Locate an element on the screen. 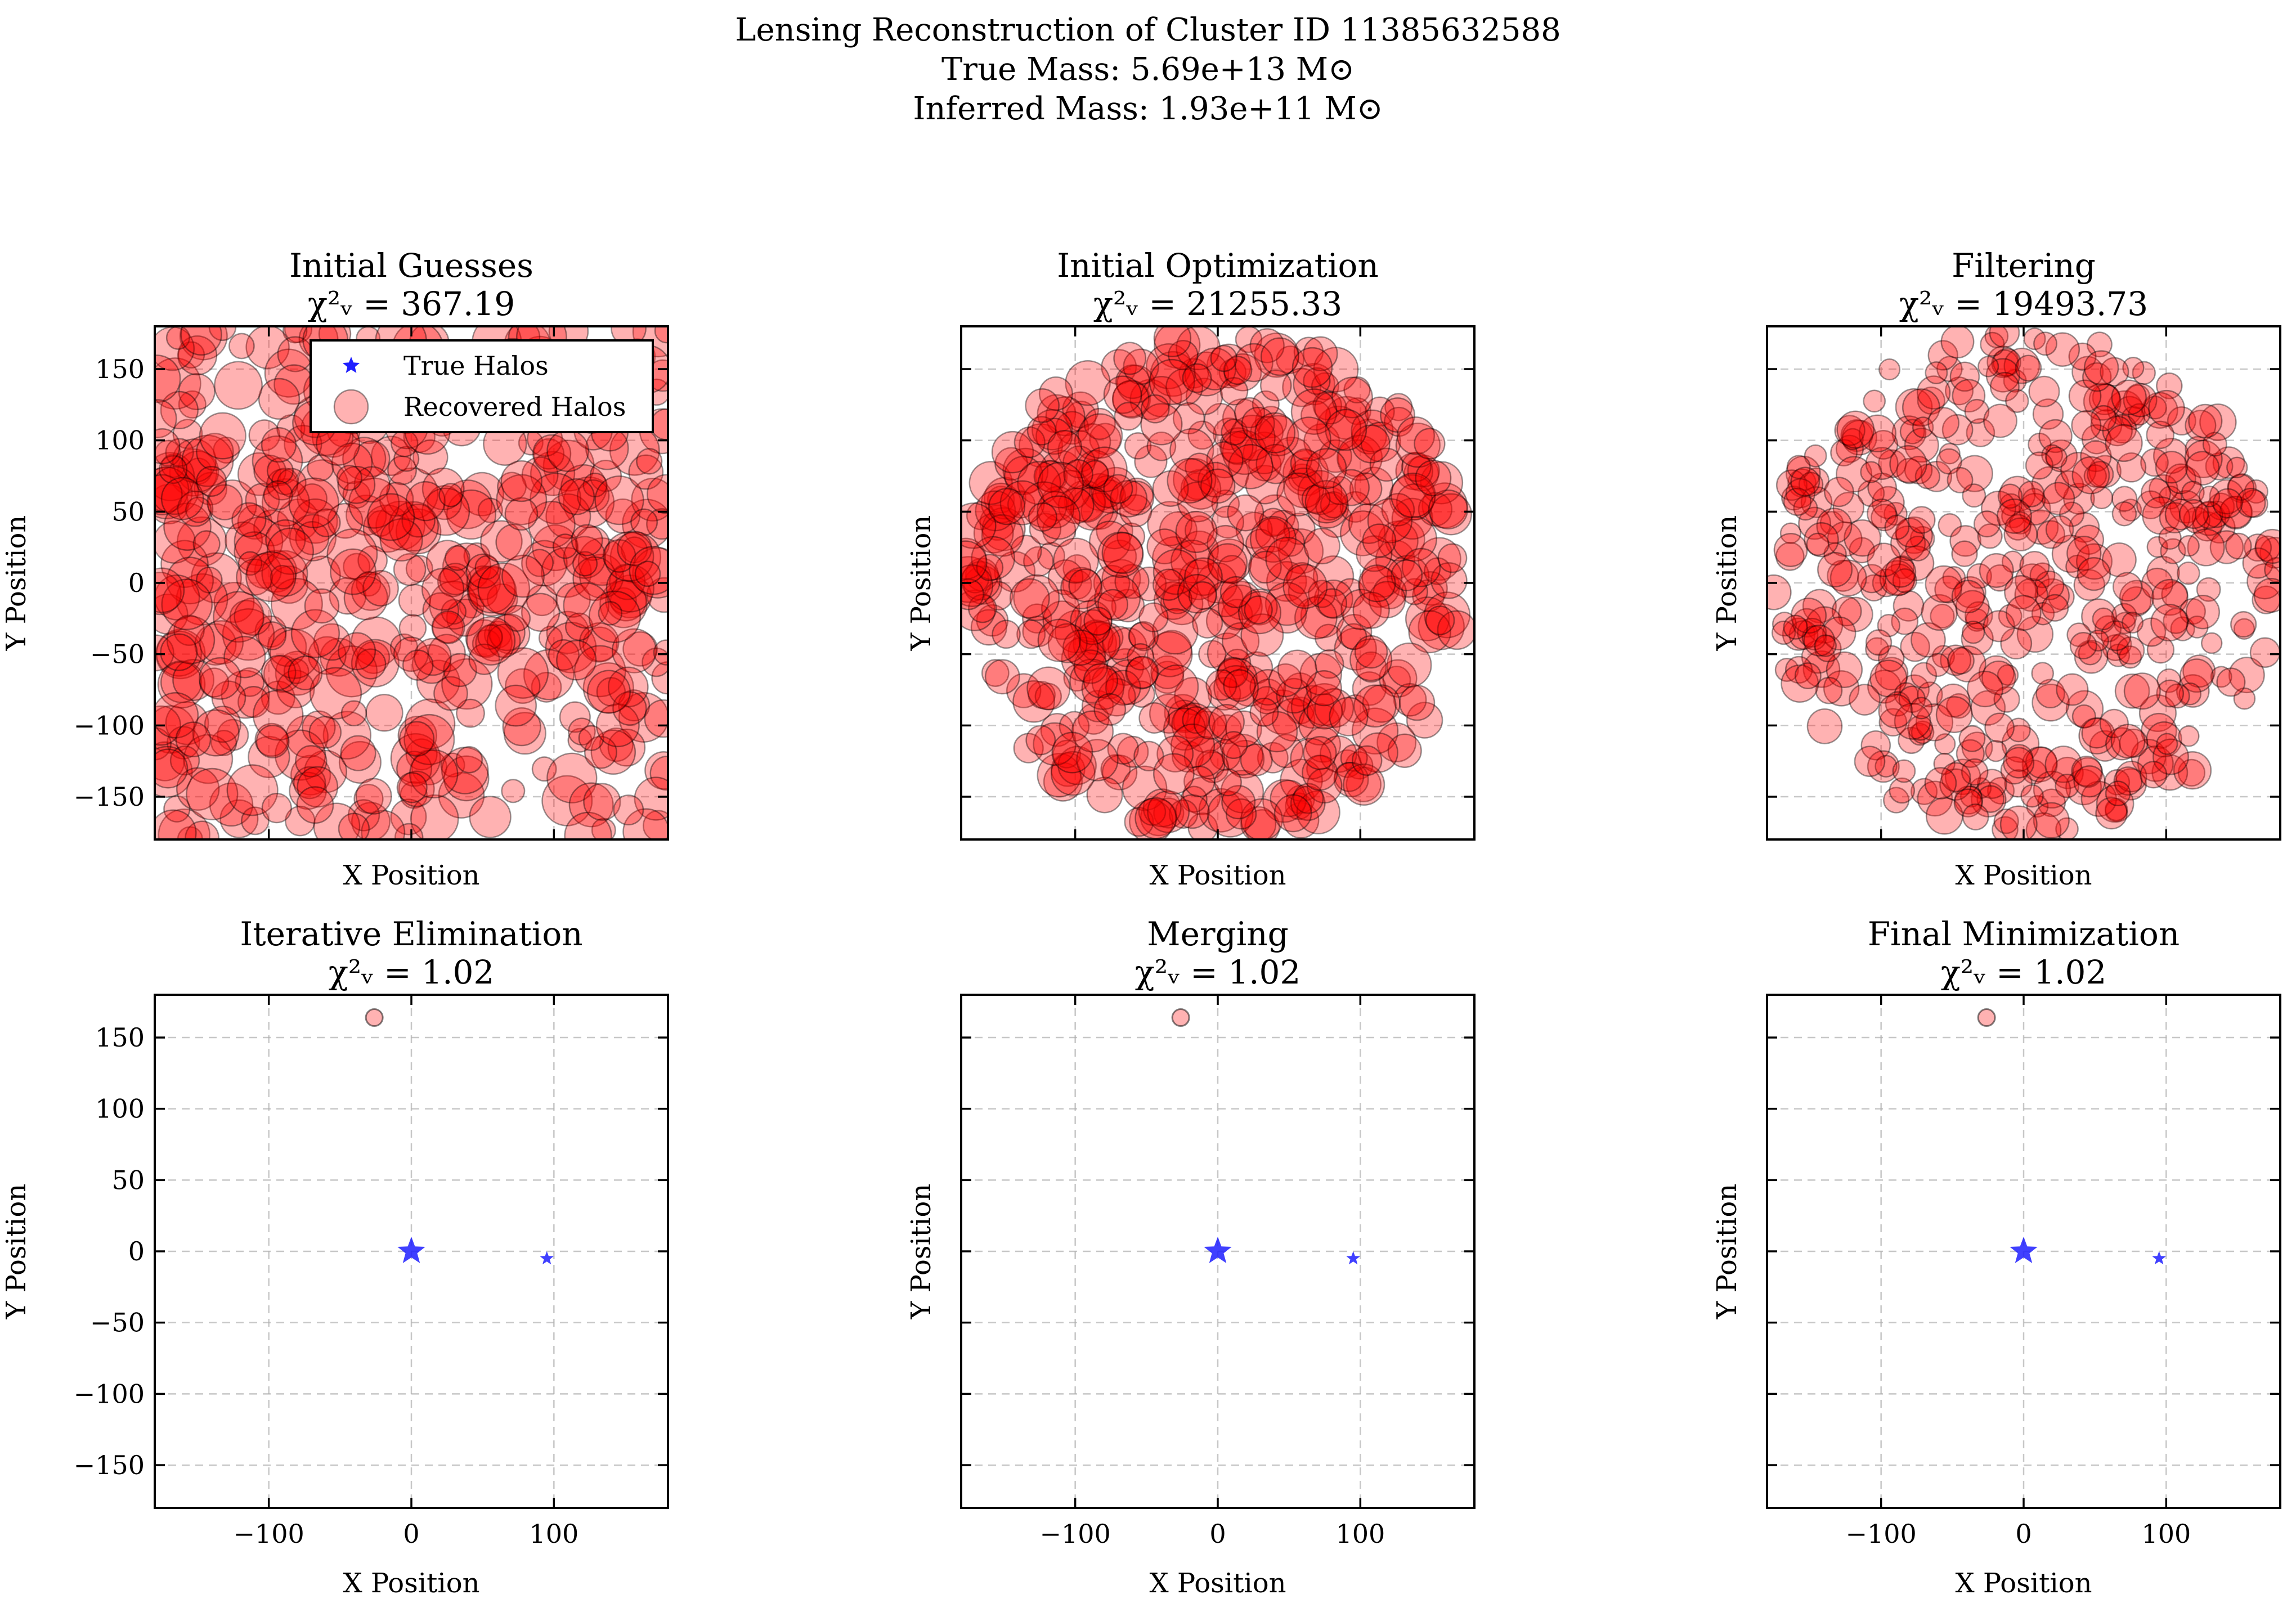 This screenshot has width=2296, height=1612. panel-title: Final Minimization is located at coordinates (2024, 934).